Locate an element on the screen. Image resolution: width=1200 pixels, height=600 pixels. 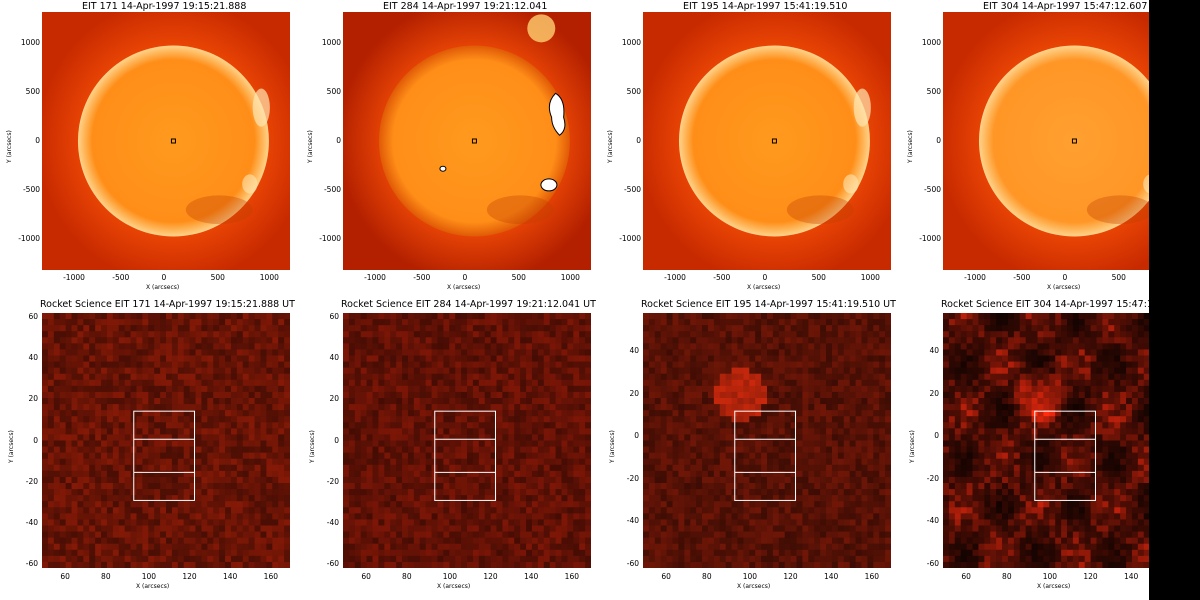
top-panel-title: EIT 171 14-Apr-1997 19:15:21.888 is located at coordinates (164, 6).